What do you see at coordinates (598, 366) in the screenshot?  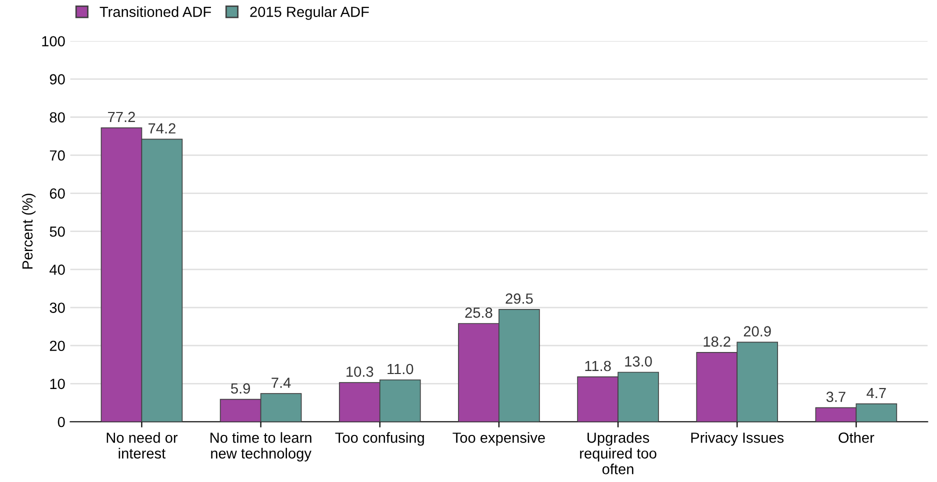 I see `data-label: 11.8` at bounding box center [598, 366].